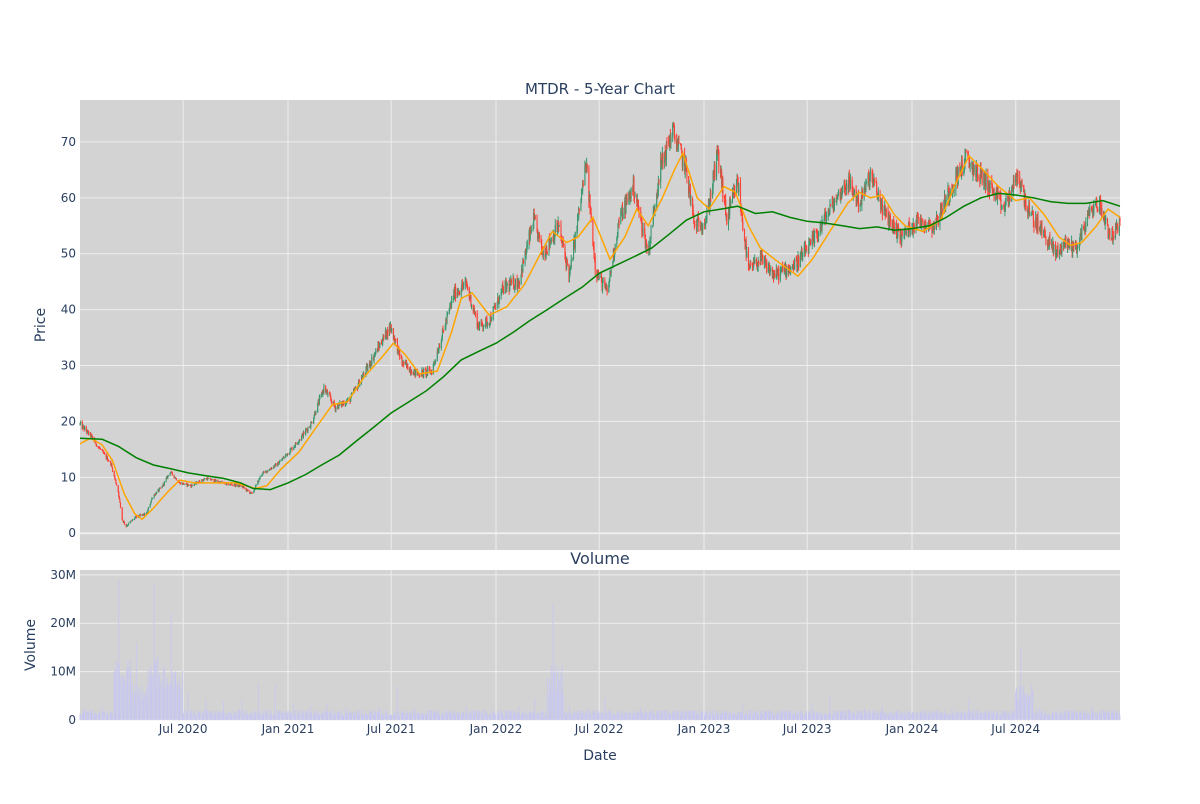 The width and height of the screenshot is (1200, 804). Describe the element at coordinates (72, 720) in the screenshot. I see `volume-tick-label: 0` at that location.